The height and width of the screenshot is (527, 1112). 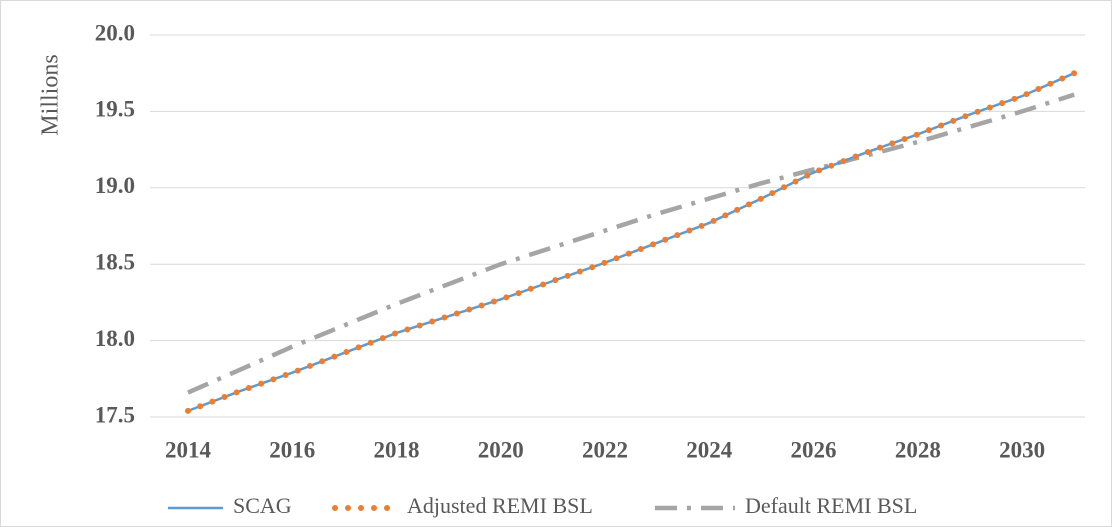 I want to click on y-tick-label: 19.5, so click(x=115, y=109).